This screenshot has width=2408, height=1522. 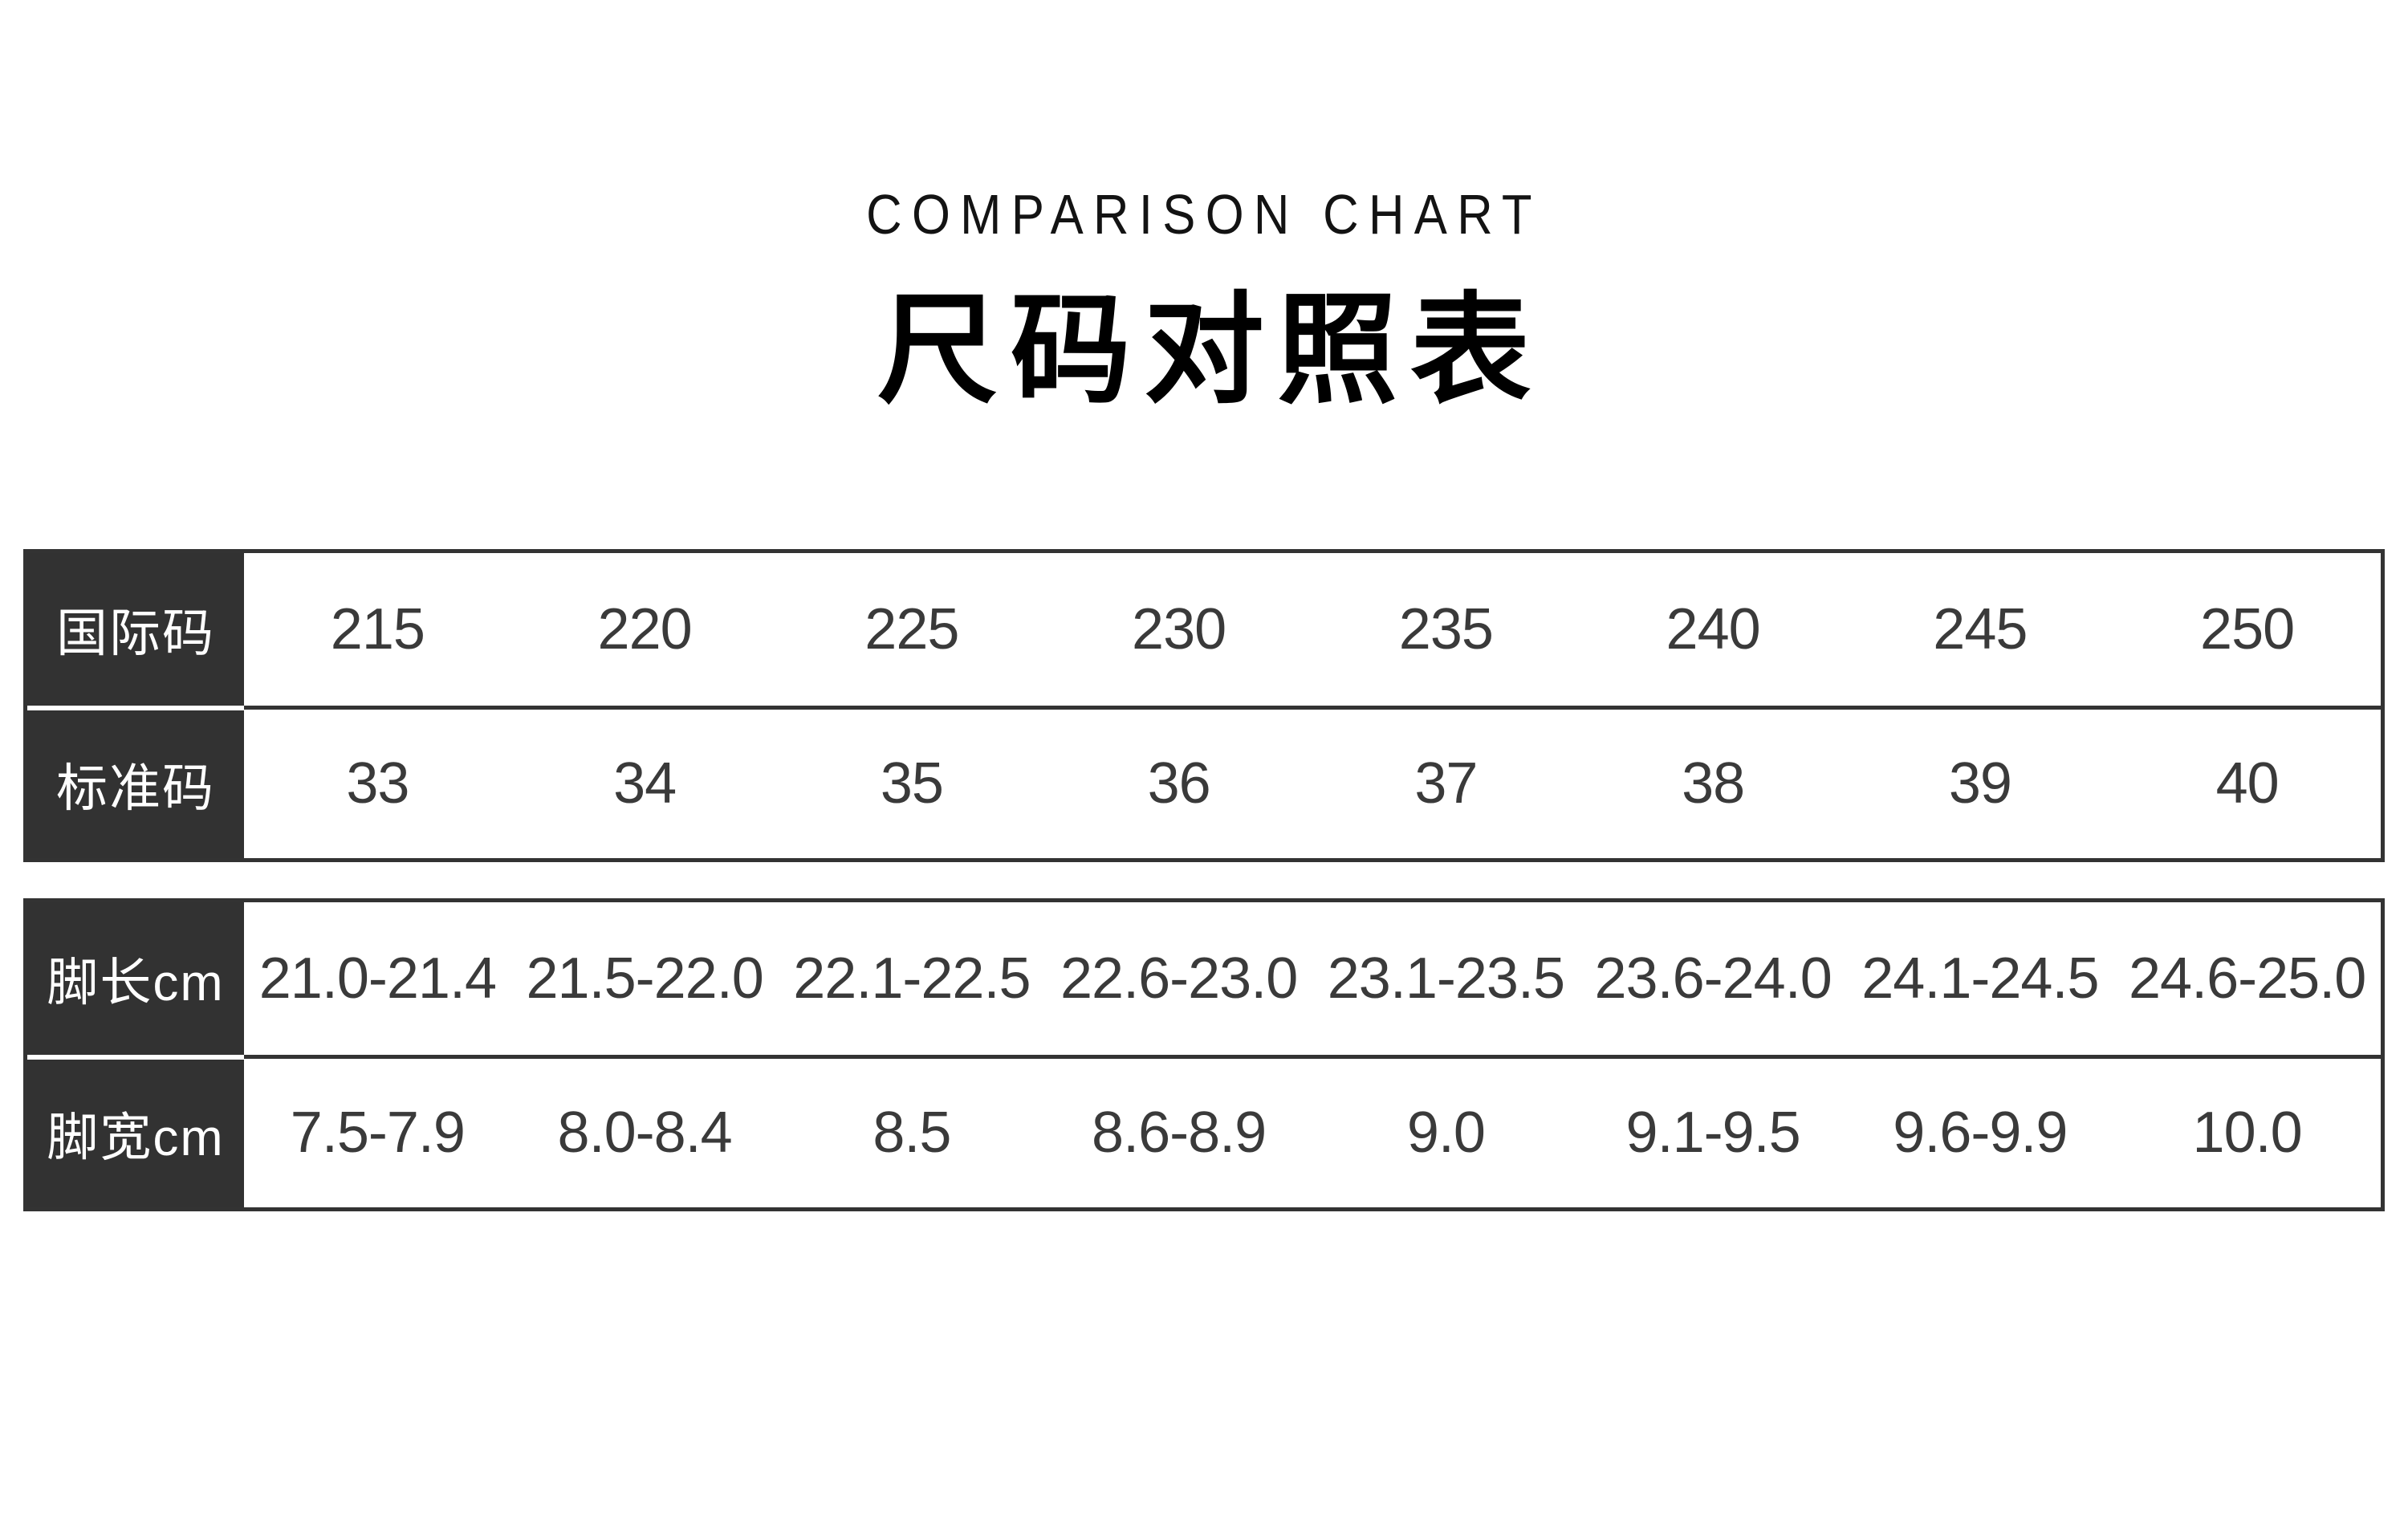 I want to click on size-value-cell: 9.6-9.9, so click(x=1980, y=1131).